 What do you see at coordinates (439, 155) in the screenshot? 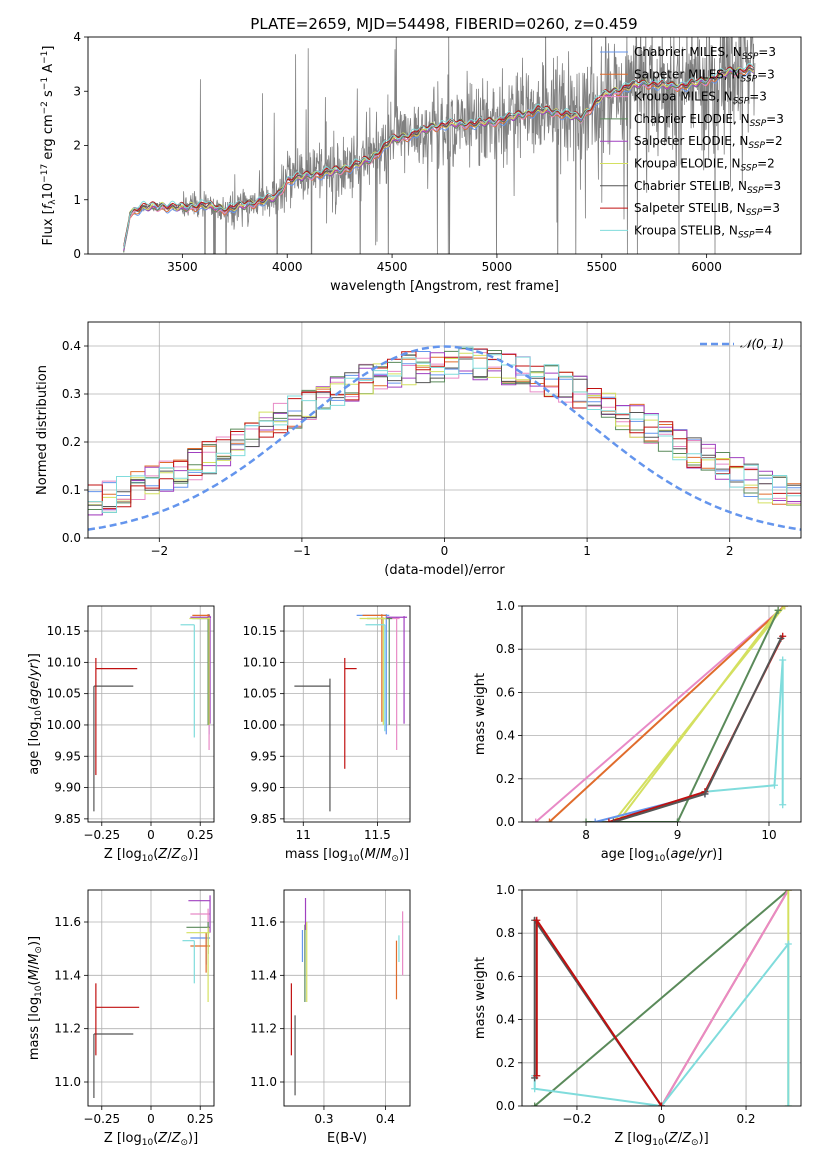
I see `model-spectrum-line` at bounding box center [439, 155].